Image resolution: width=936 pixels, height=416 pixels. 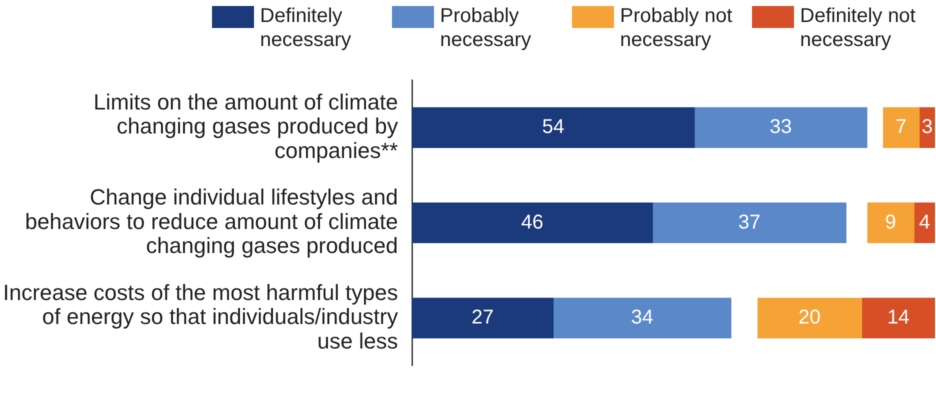 I want to click on data-label: 3, so click(x=927, y=127).